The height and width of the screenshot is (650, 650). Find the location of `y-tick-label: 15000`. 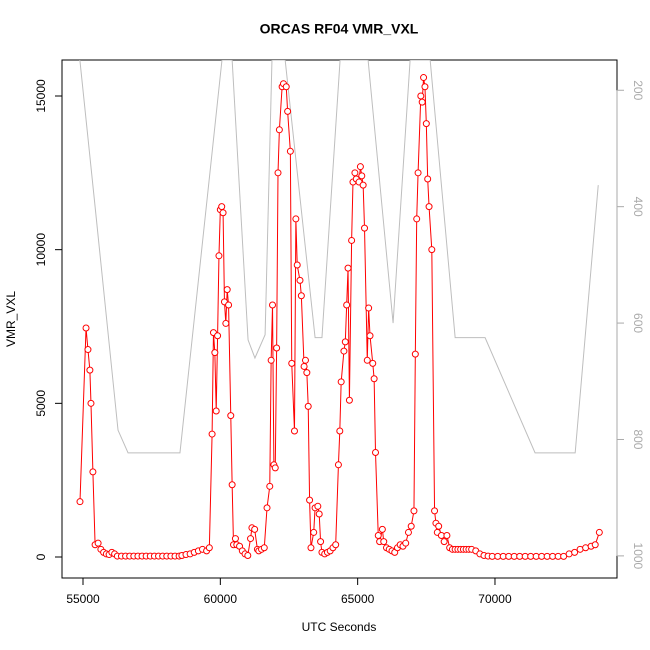

y-tick-label: 15000 is located at coordinates (41, 96).